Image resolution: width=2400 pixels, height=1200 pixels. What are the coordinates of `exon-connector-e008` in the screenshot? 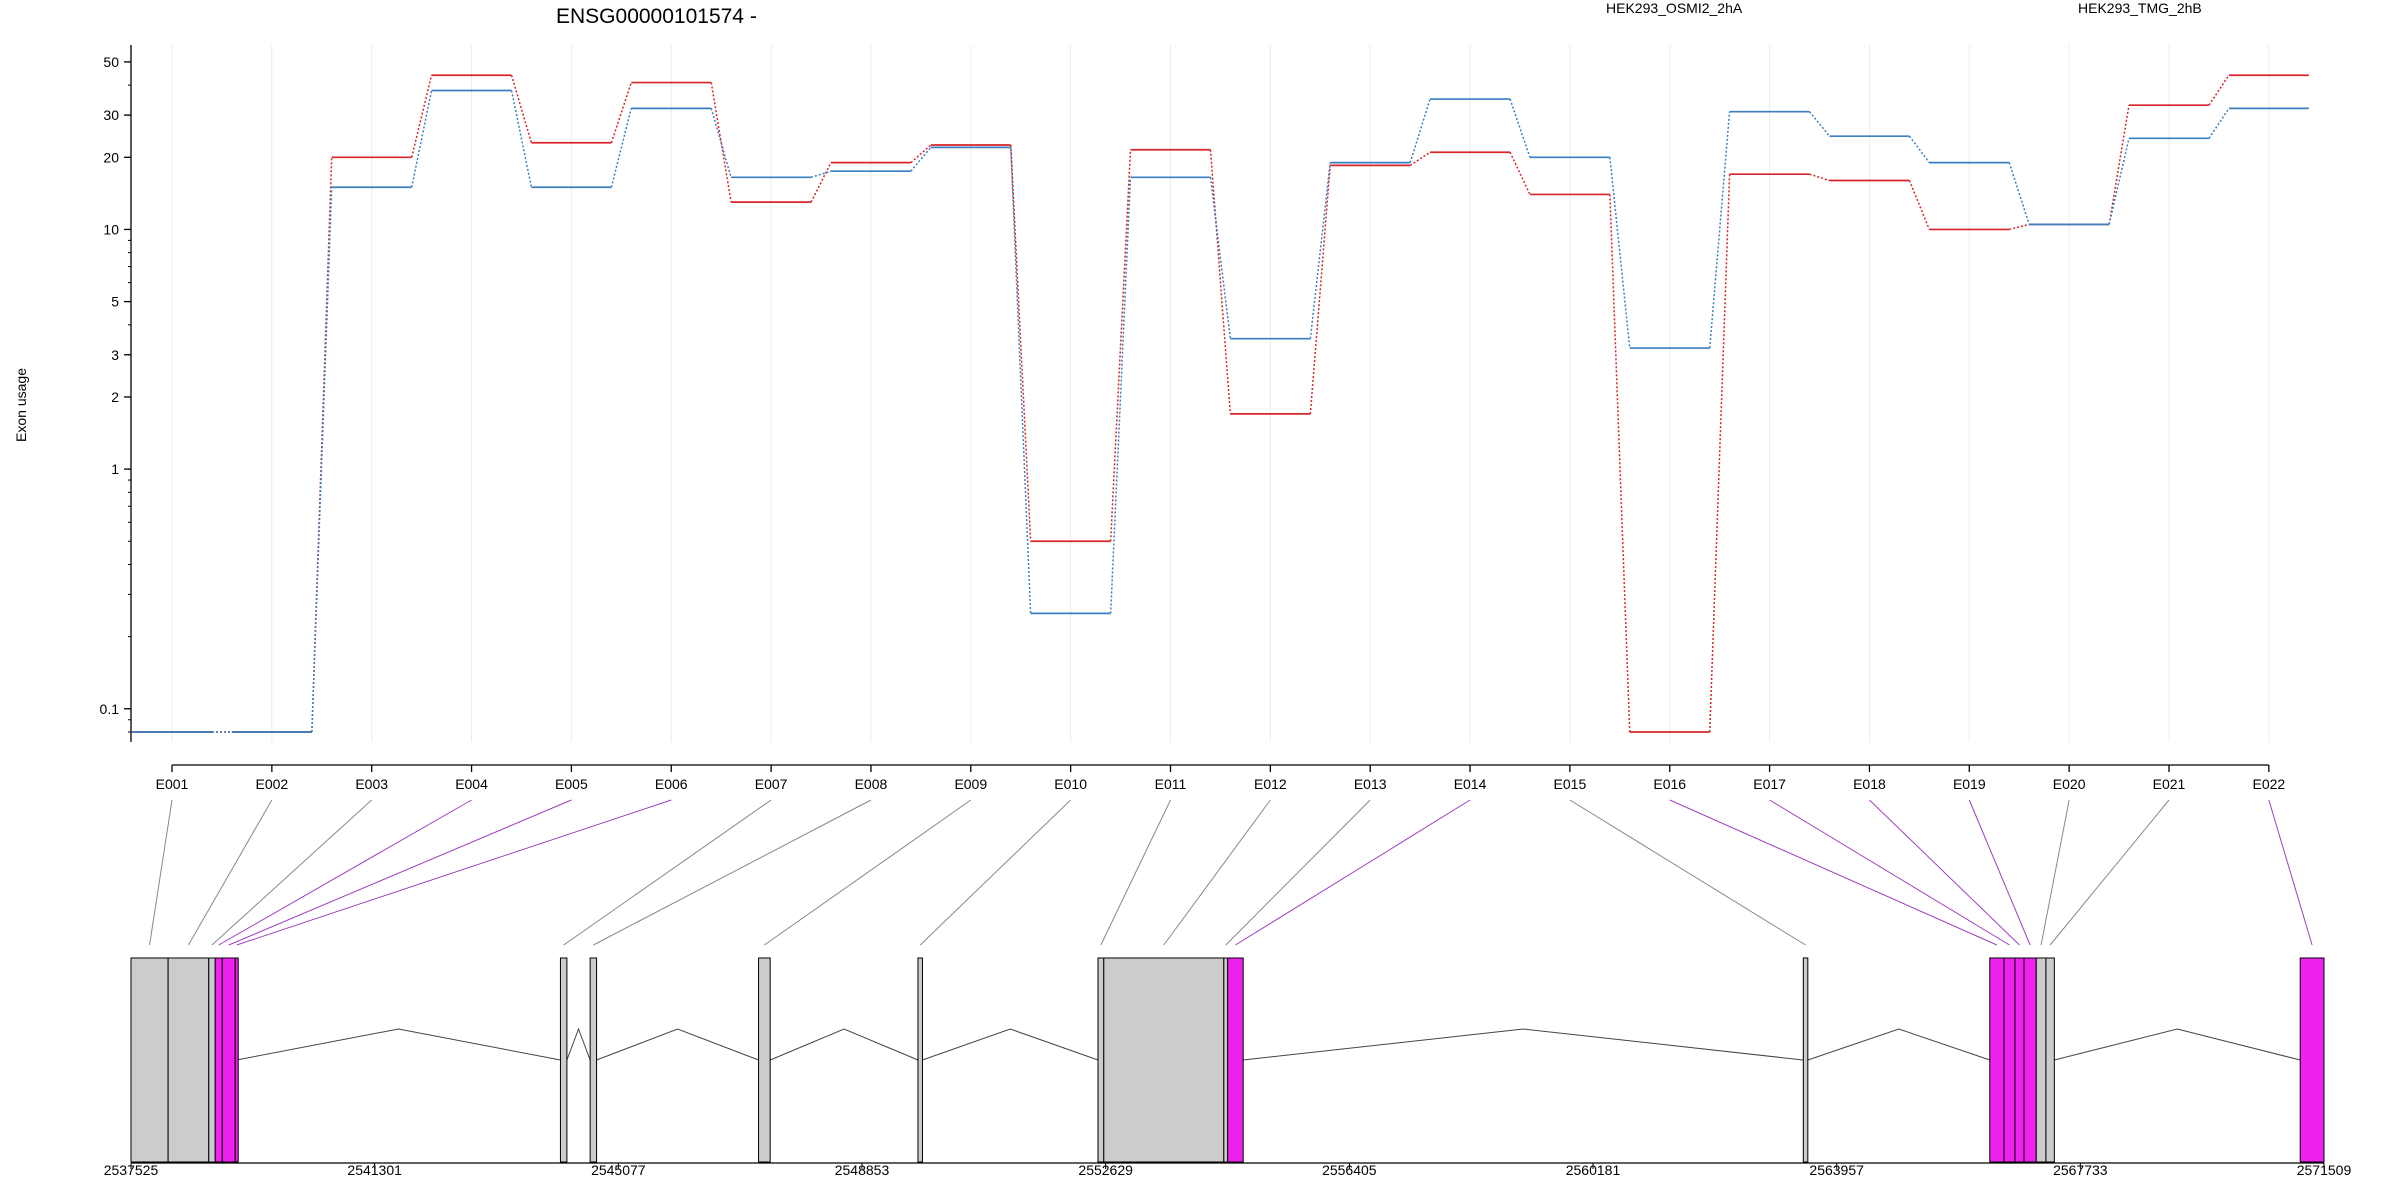 It's located at (732, 872).